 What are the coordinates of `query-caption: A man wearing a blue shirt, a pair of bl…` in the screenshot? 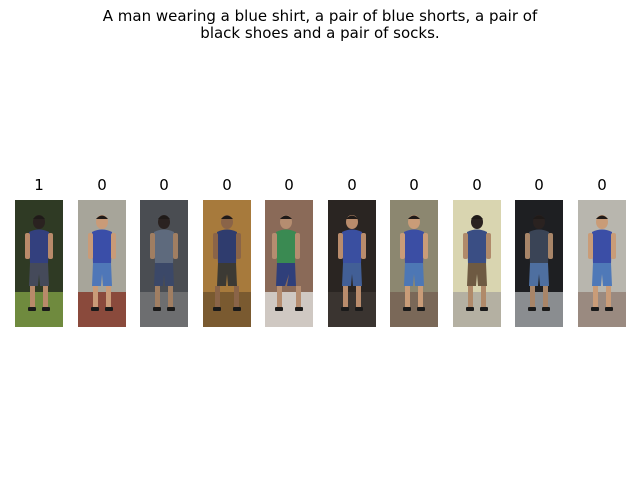 It's located at (320, 25).